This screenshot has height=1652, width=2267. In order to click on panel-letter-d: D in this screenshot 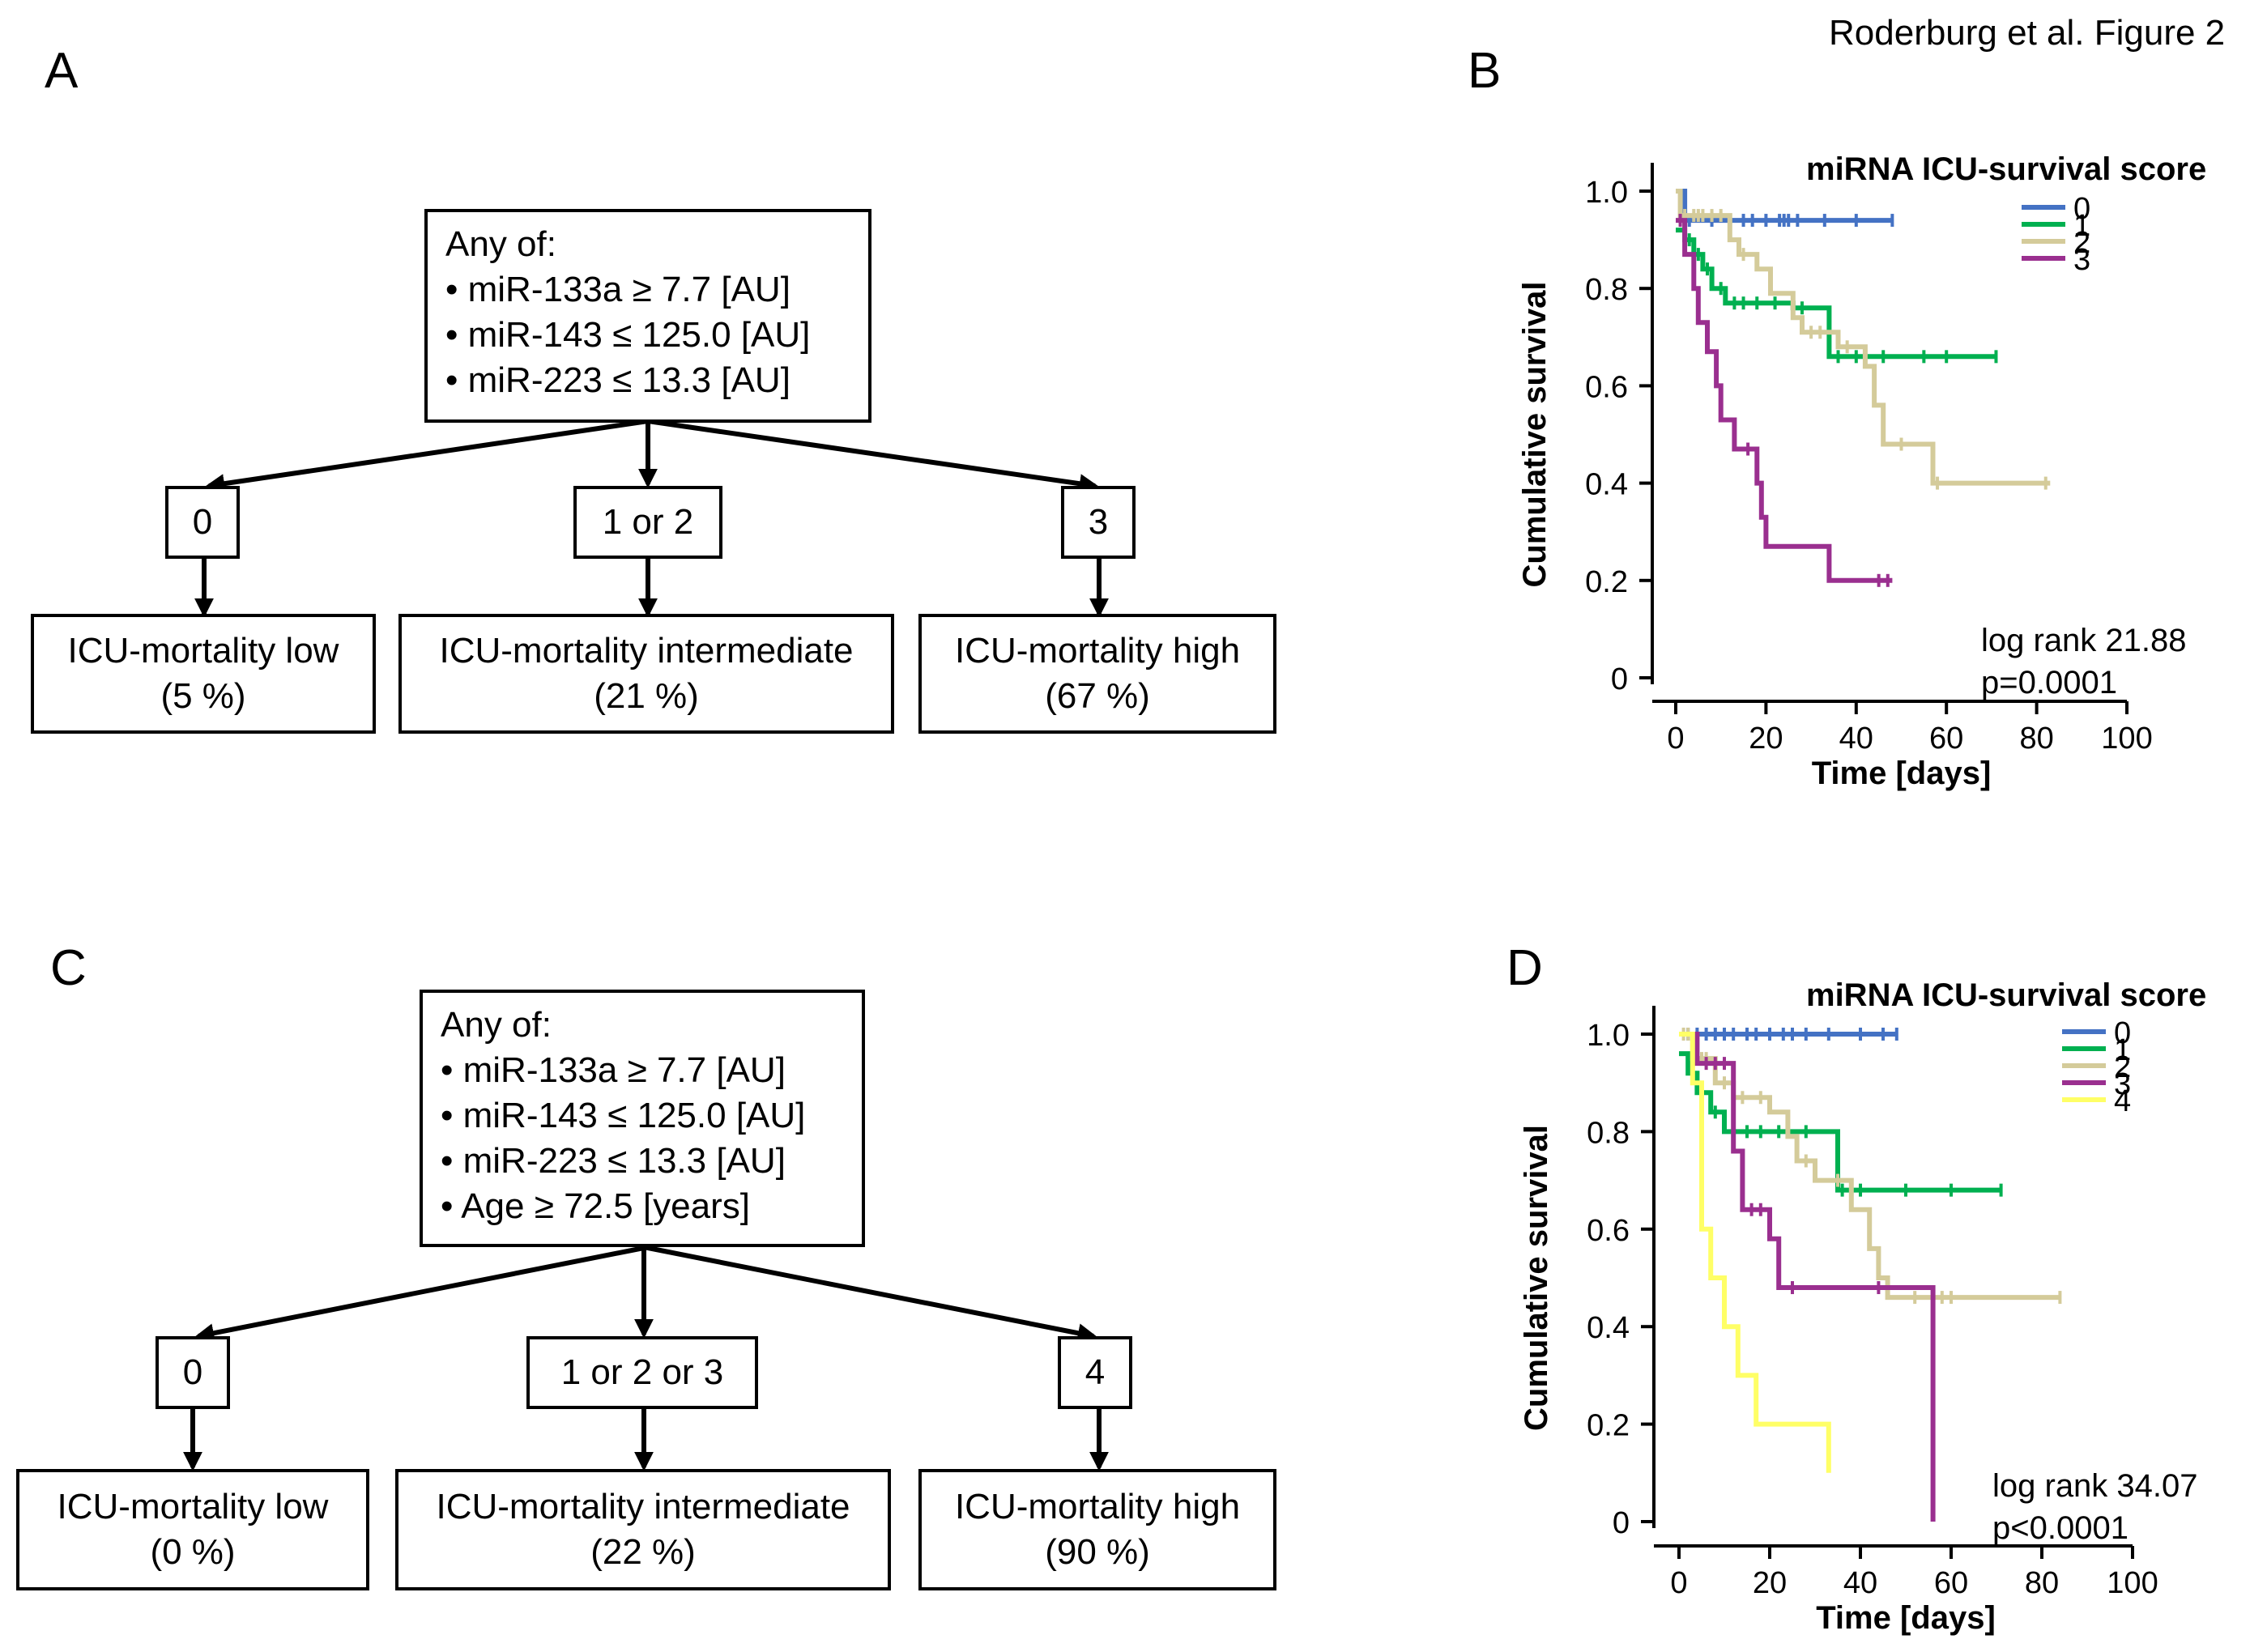, I will do `click(1525, 968)`.